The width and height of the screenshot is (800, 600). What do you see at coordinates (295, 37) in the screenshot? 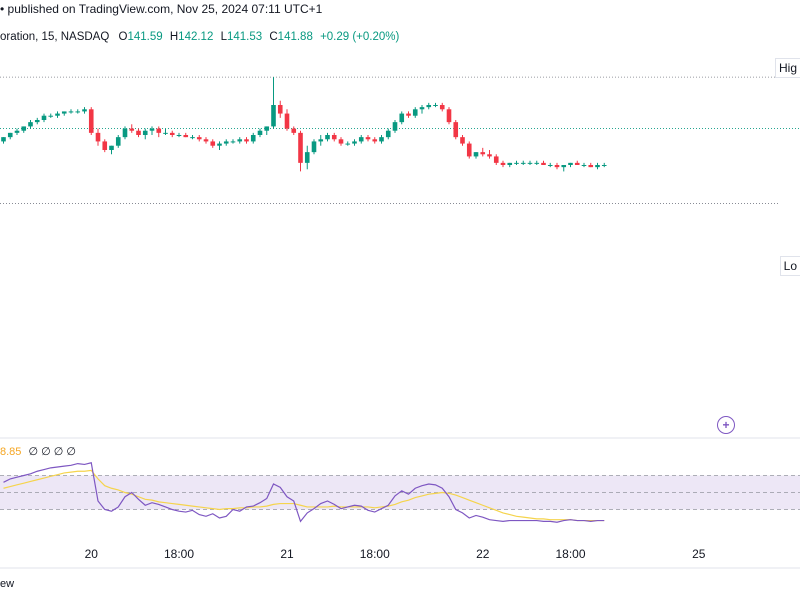
I see `close-value: 141.88` at bounding box center [295, 37].